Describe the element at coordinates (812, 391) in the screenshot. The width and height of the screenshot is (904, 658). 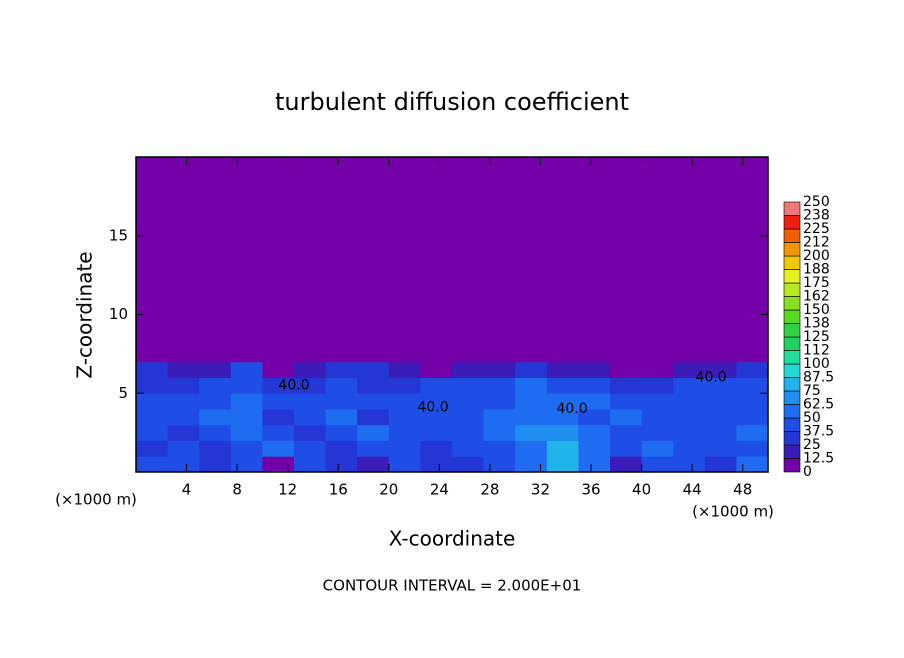
I see `colorbar-label: 75` at that location.